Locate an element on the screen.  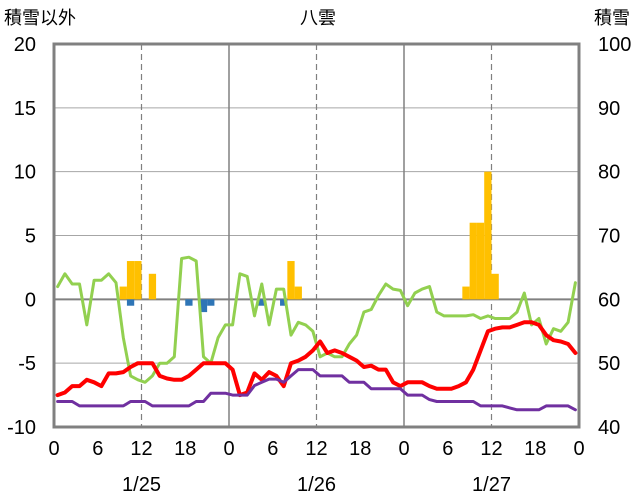
left-tick-label: 20 is located at coordinates (25, 45).